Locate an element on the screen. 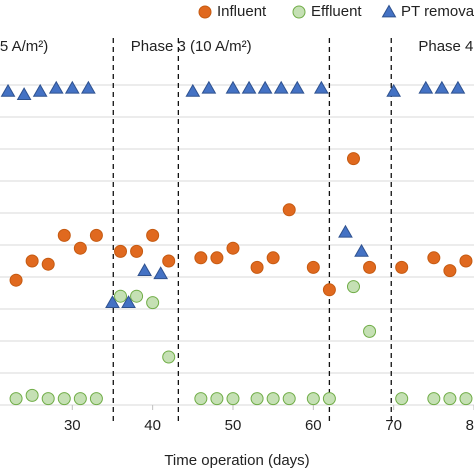  x-tick-label: 80 is located at coordinates (470, 425).